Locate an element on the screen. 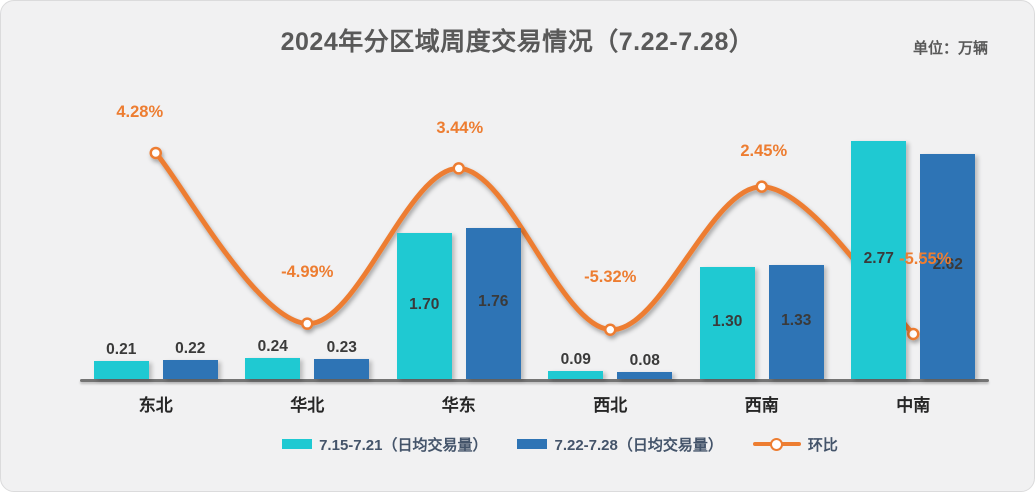  bar-value-week1-huadong: 1.70 is located at coordinates (424, 304).